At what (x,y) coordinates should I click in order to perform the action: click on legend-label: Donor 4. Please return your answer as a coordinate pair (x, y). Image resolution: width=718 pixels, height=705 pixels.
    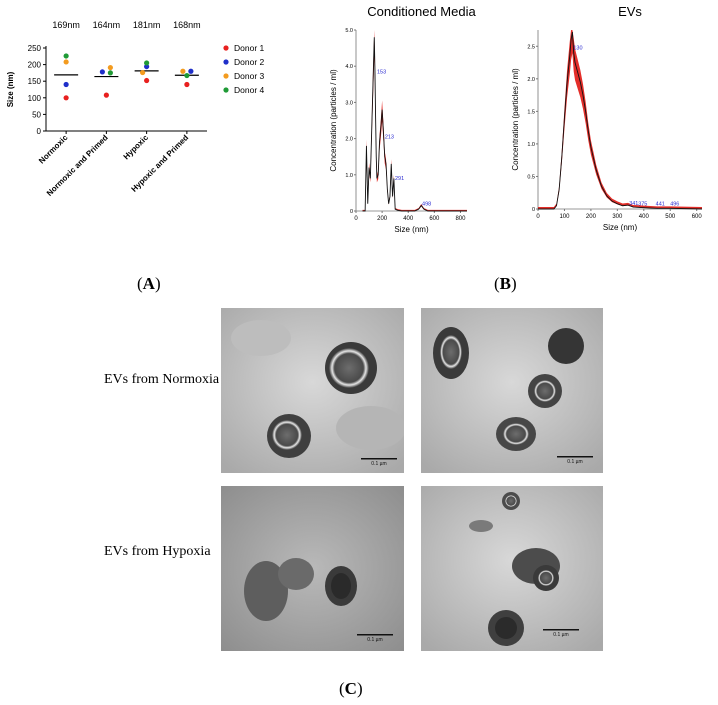
    Looking at the image, I should click on (249, 90).